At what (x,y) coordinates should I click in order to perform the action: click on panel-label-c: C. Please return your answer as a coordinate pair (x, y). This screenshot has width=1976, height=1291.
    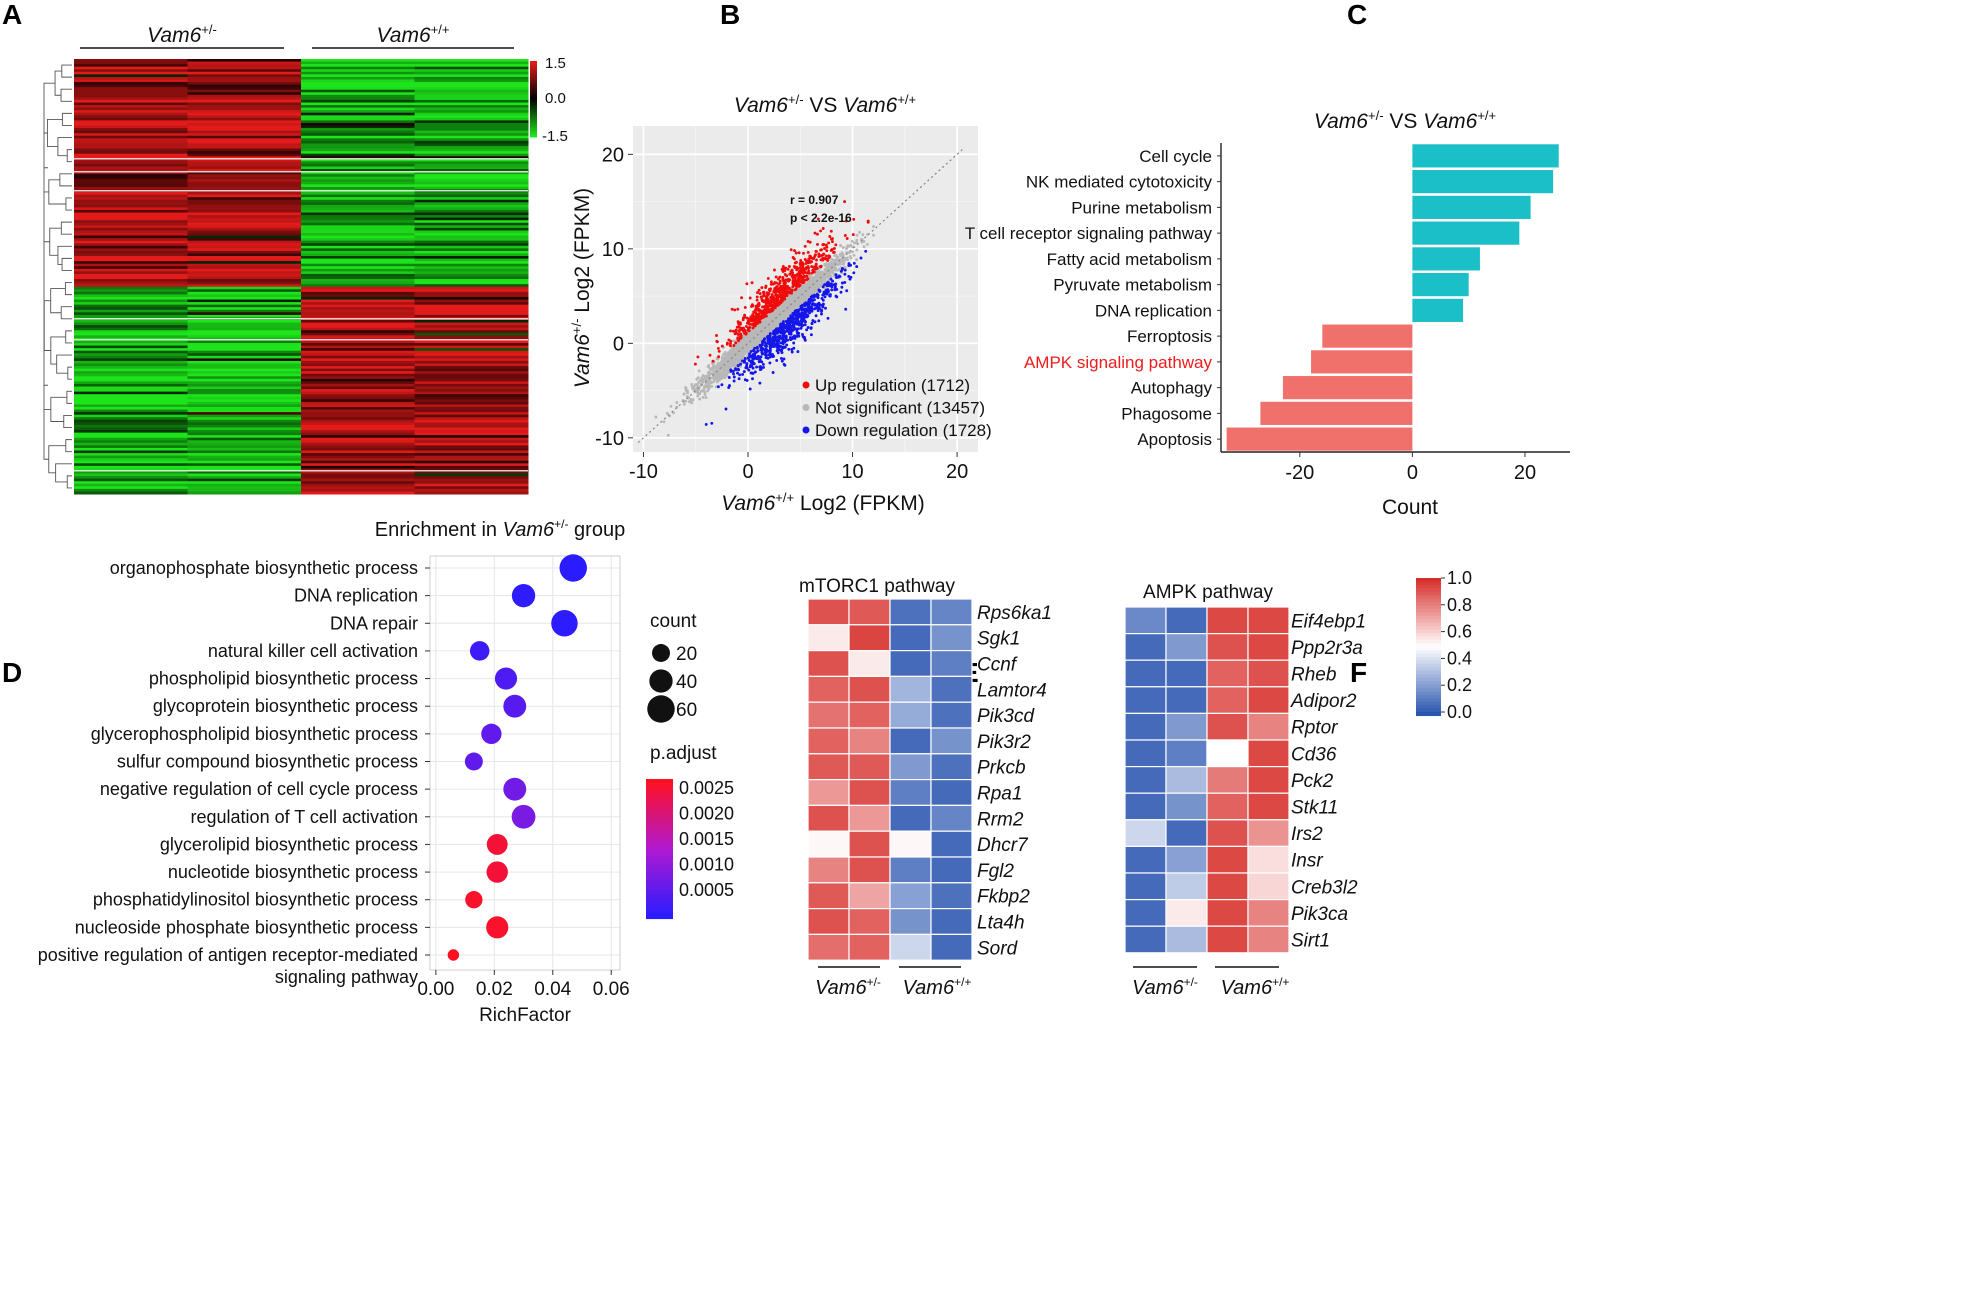
    Looking at the image, I should click on (1357, 15).